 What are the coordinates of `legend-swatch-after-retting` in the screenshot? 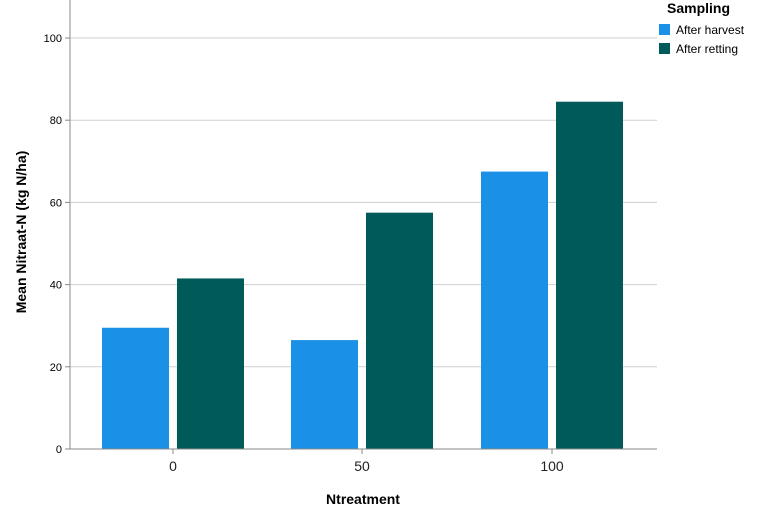 It's located at (664, 48).